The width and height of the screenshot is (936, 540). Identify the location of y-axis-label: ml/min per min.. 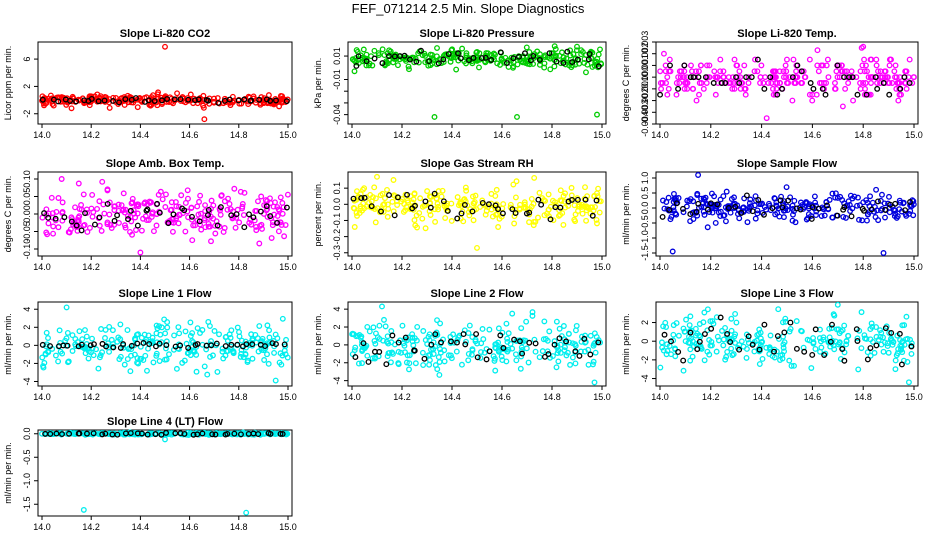
(8, 473).